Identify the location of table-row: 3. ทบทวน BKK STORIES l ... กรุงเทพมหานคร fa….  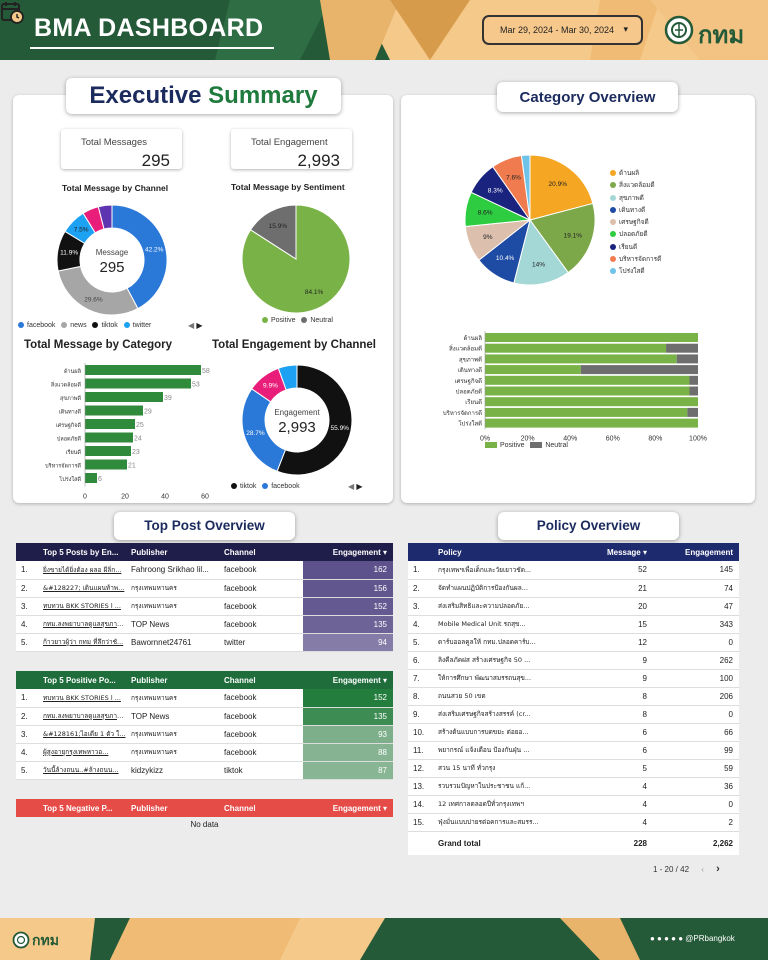
(204, 606).